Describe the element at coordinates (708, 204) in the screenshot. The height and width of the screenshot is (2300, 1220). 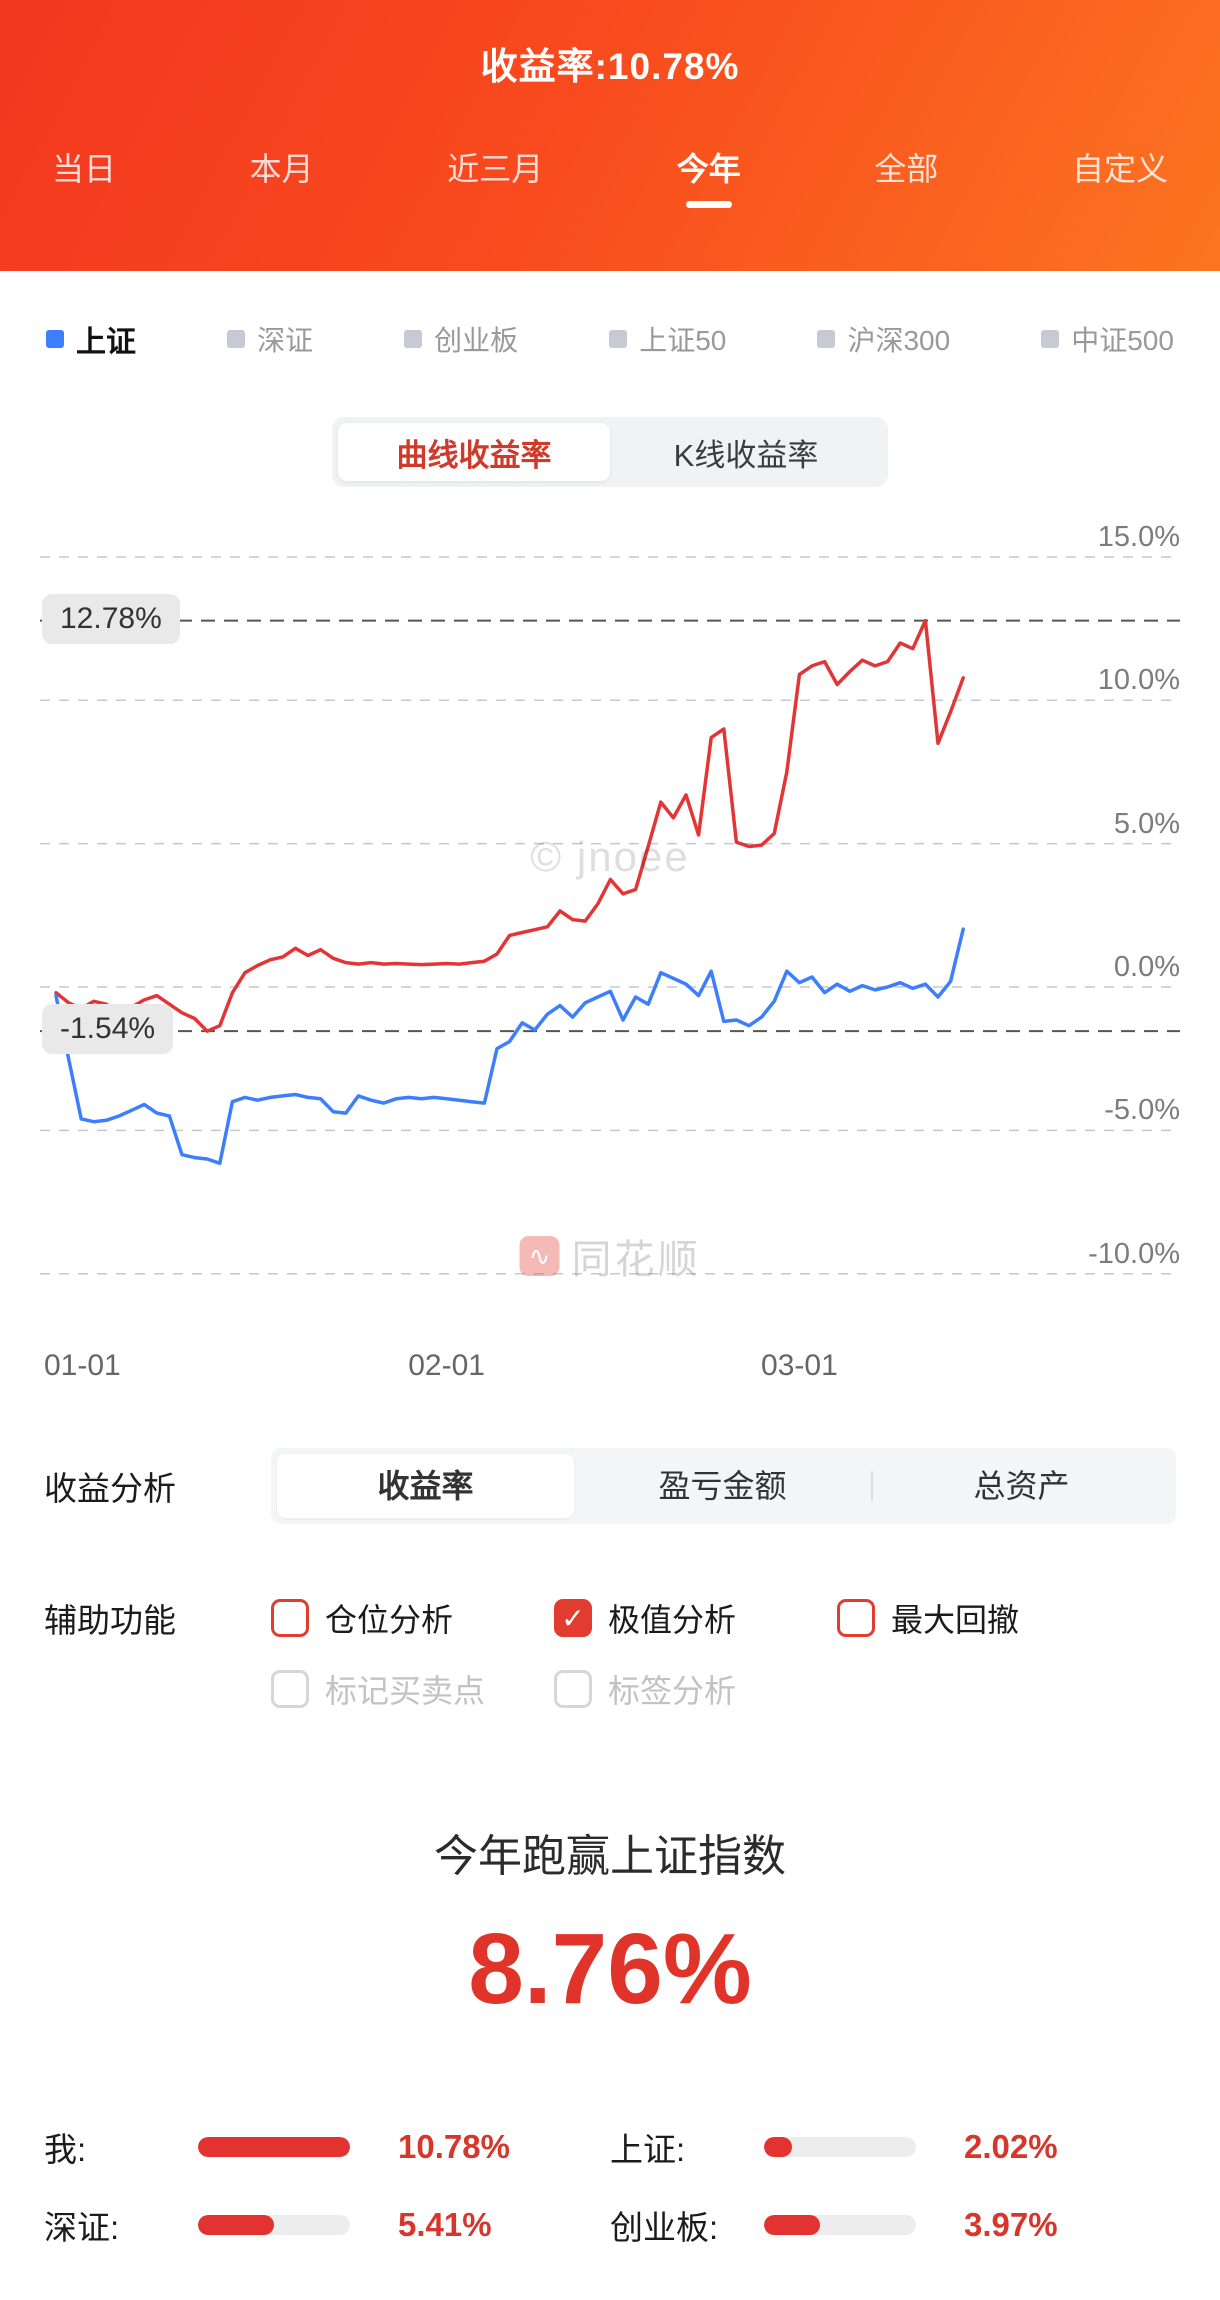
I see `active-tab-underline` at that location.